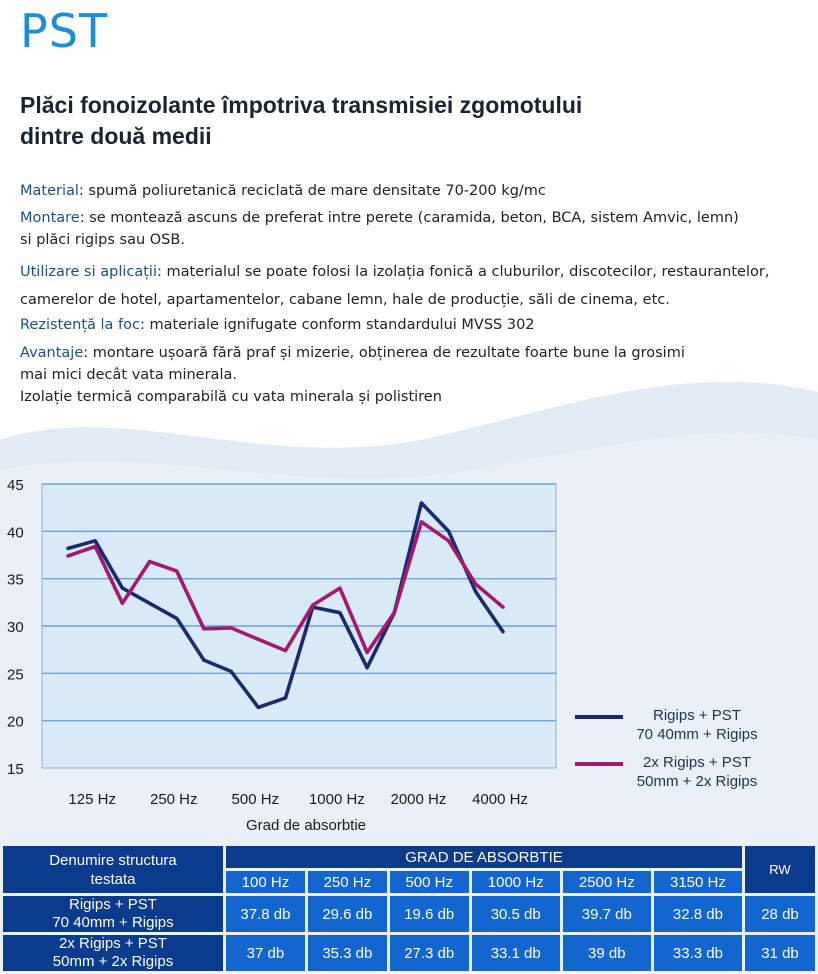  Describe the element at coordinates (484, 857) in the screenshot. I see `table-header-group: GRAD DE ABSORBTIE` at that location.